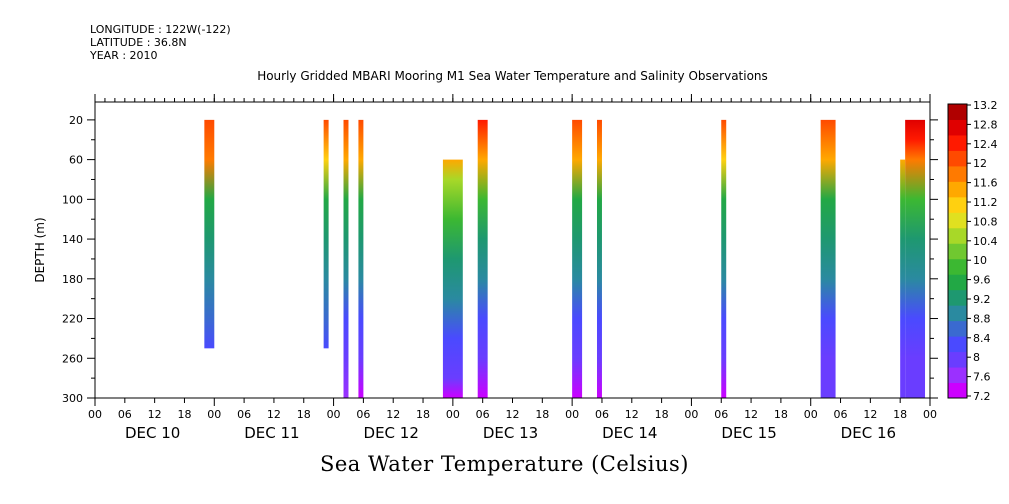 The width and height of the screenshot is (1009, 504). Describe the element at coordinates (985, 202) in the screenshot. I see `colorbar-label: 11.2` at that location.